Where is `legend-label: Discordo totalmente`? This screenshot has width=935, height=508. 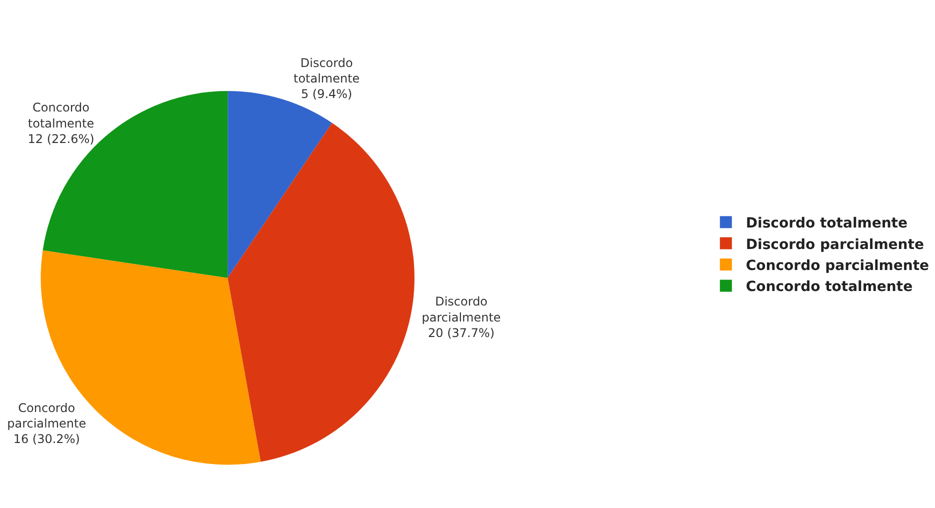 legend-label: Discordo totalmente is located at coordinates (827, 224).